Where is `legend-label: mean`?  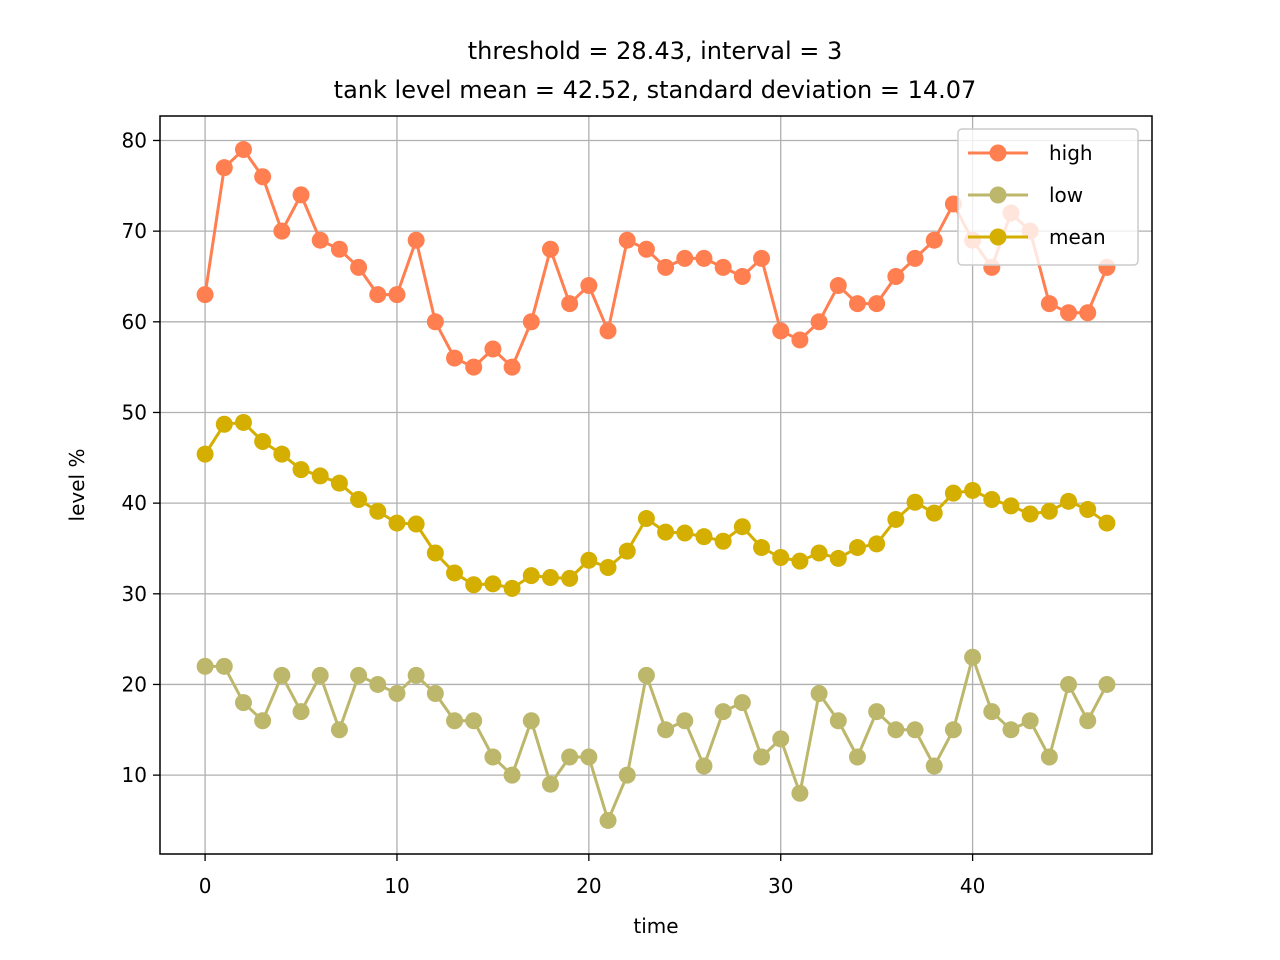
legend-label: mean is located at coordinates (1077, 237).